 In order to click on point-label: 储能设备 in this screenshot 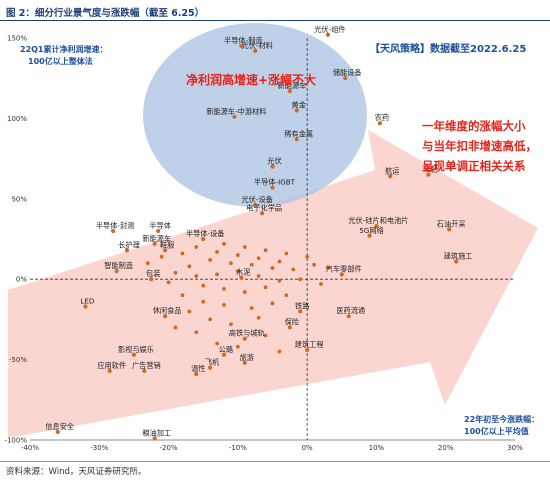, I will do `click(347, 72)`.